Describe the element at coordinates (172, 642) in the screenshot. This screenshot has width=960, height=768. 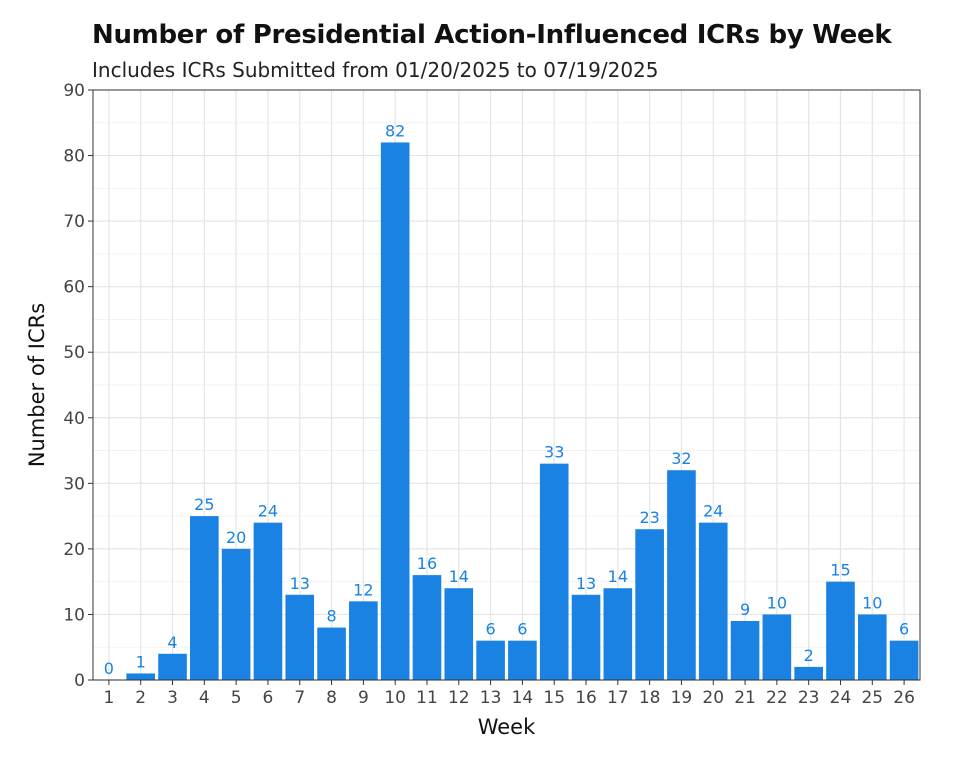
I see `bar-value-label: 4` at that location.